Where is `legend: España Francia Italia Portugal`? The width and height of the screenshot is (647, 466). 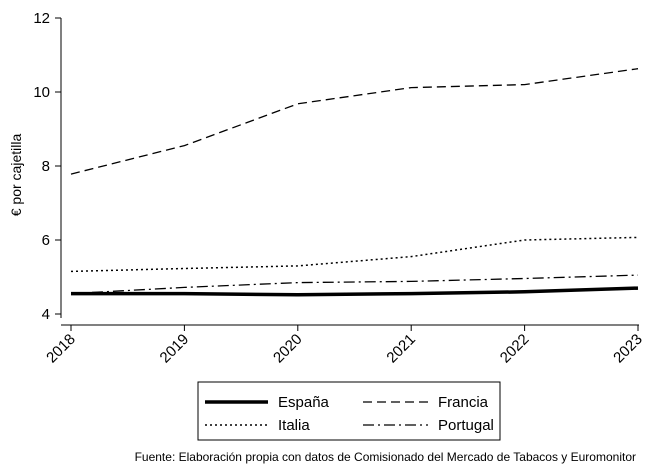
legend: España Francia Italia Portugal is located at coordinates (349, 411).